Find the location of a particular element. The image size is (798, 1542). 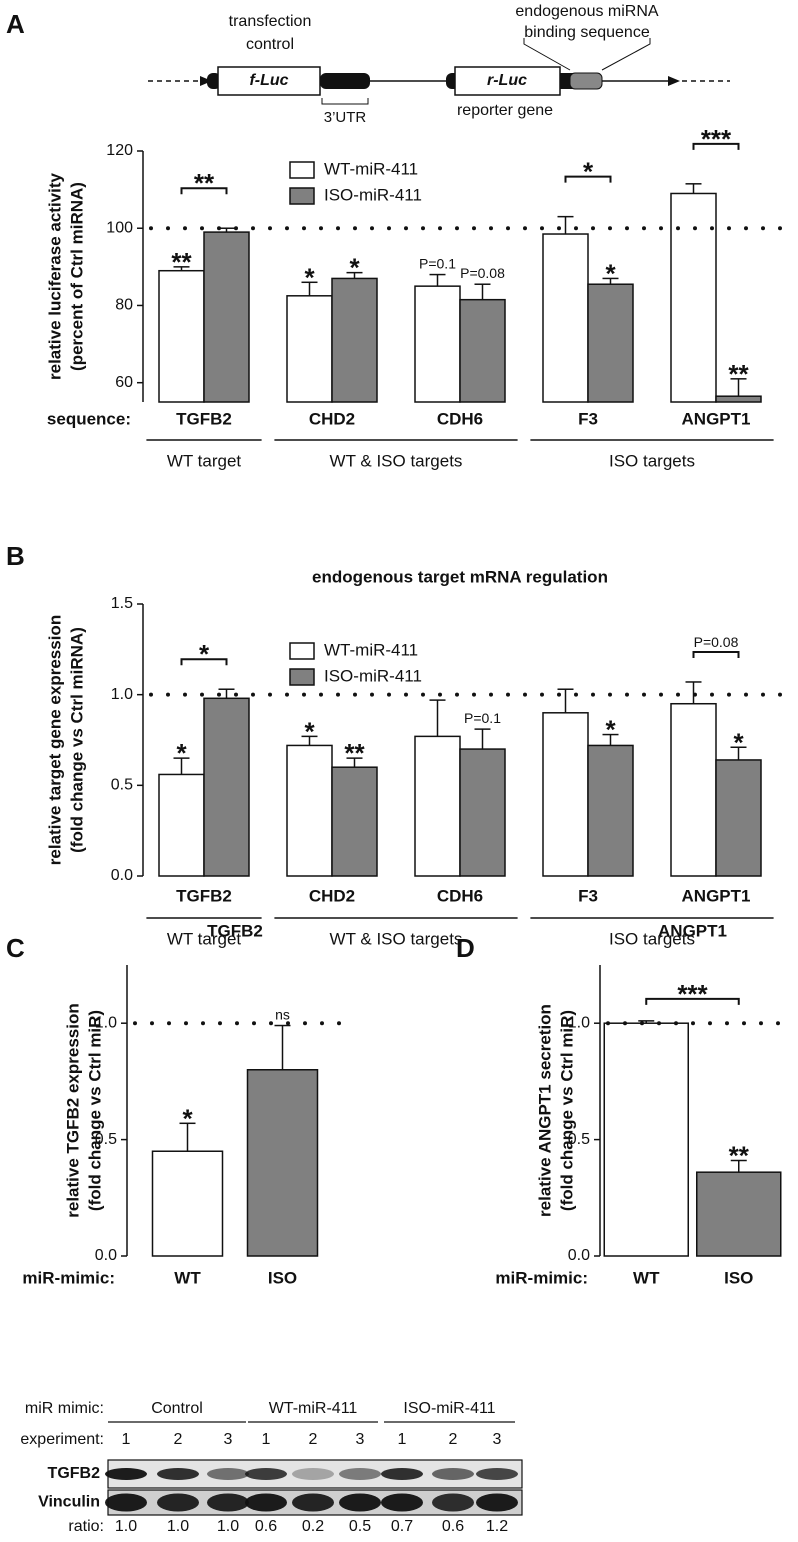

y-tick-label: 100 is located at coordinates (119, 227).